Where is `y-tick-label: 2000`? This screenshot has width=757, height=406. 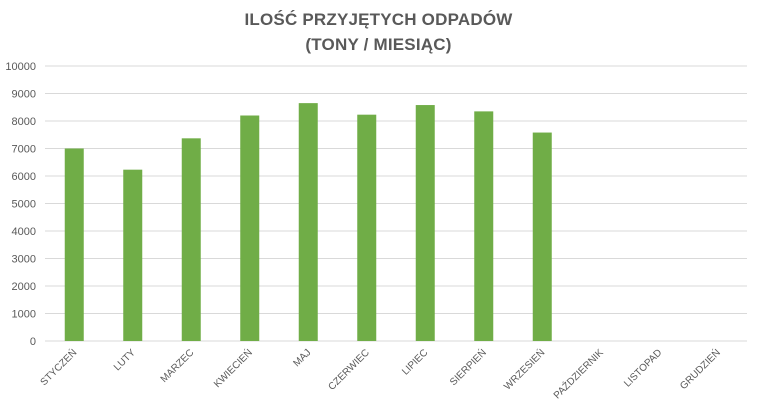
y-tick-label: 2000 is located at coordinates (24, 287).